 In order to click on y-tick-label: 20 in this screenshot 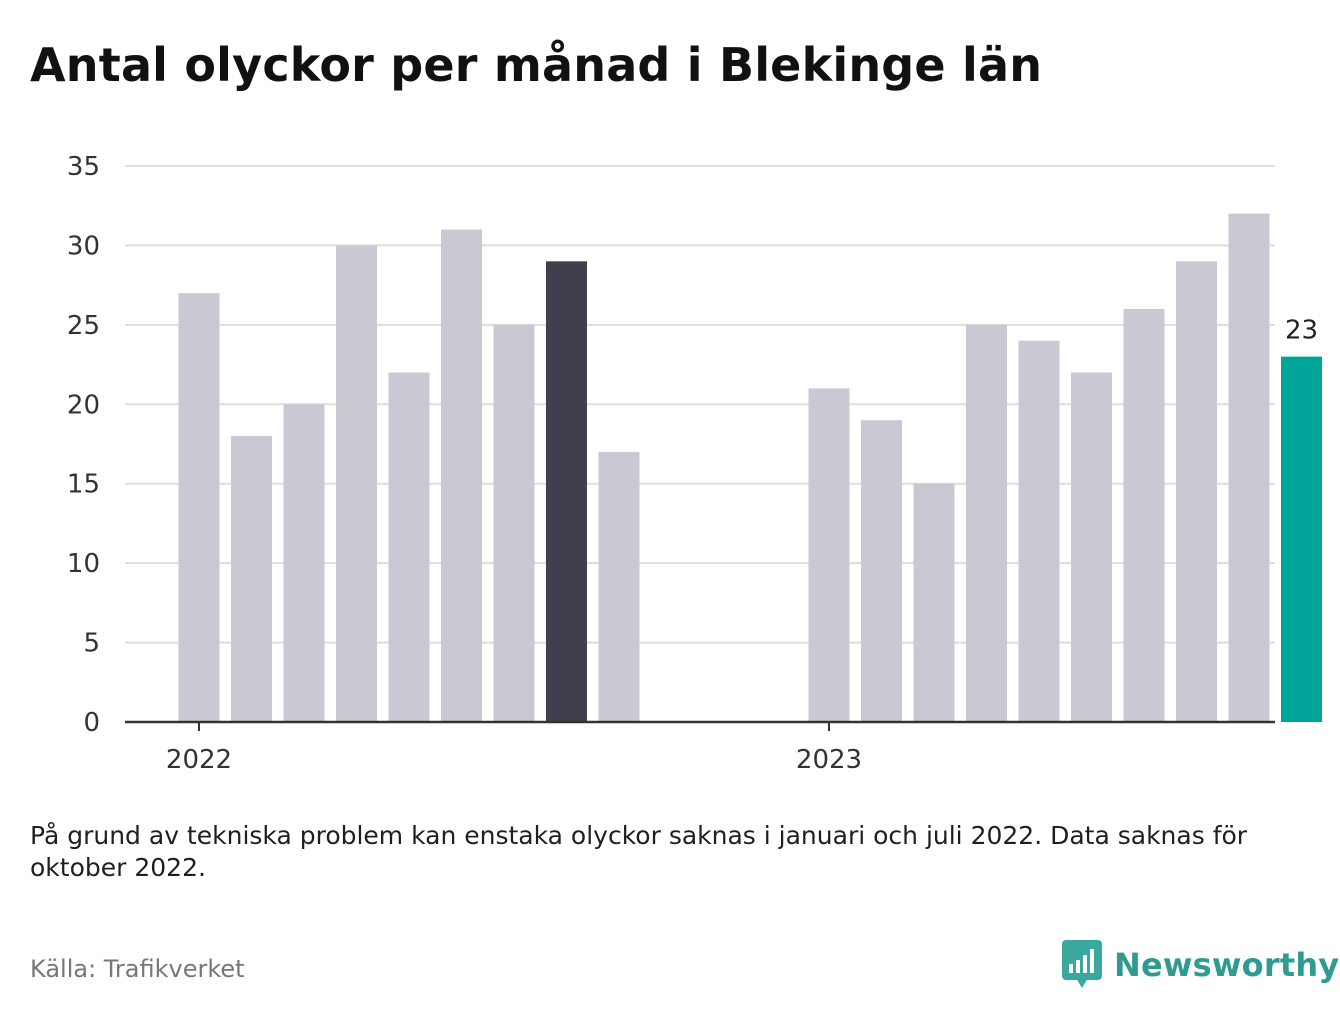, I will do `click(83, 405)`.